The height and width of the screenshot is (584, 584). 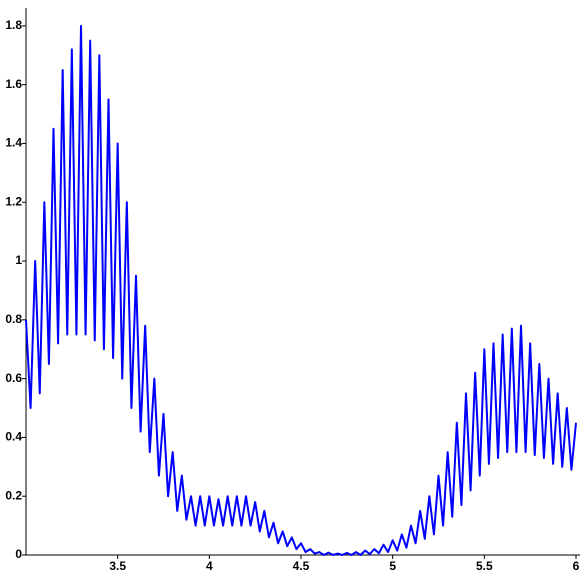 What do you see at coordinates (117, 566) in the screenshot?
I see `x-tick-label: 3.5` at bounding box center [117, 566].